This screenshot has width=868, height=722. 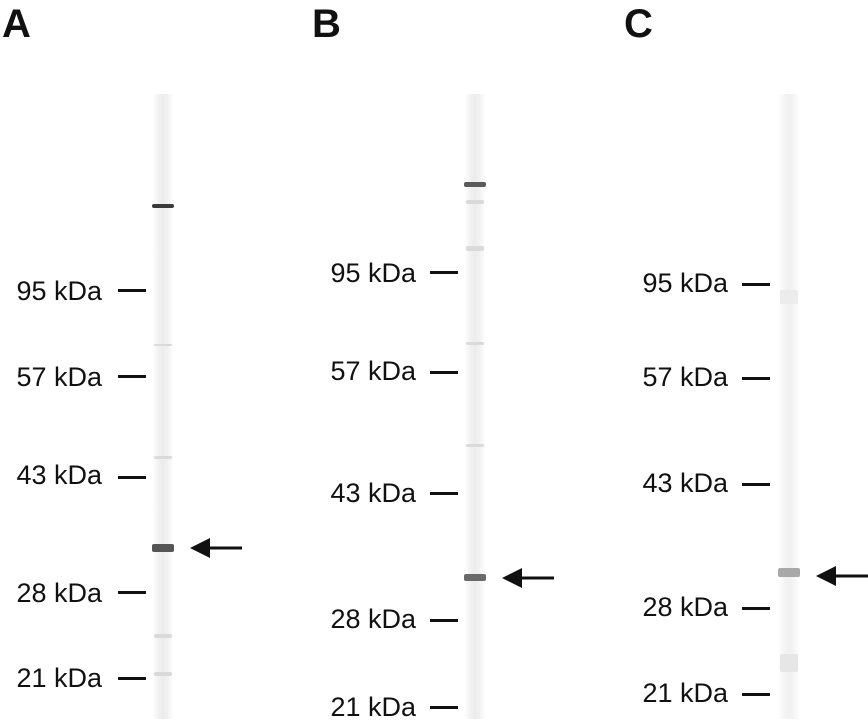 What do you see at coordinates (326, 24) in the screenshot?
I see `panel-label: B` at bounding box center [326, 24].